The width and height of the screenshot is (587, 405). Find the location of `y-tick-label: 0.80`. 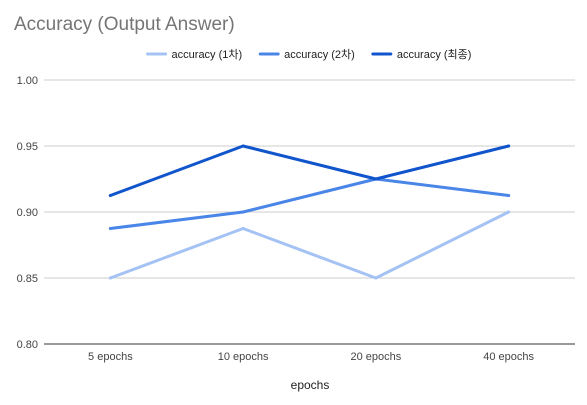

y-tick-label: 0.80 is located at coordinates (27, 345).